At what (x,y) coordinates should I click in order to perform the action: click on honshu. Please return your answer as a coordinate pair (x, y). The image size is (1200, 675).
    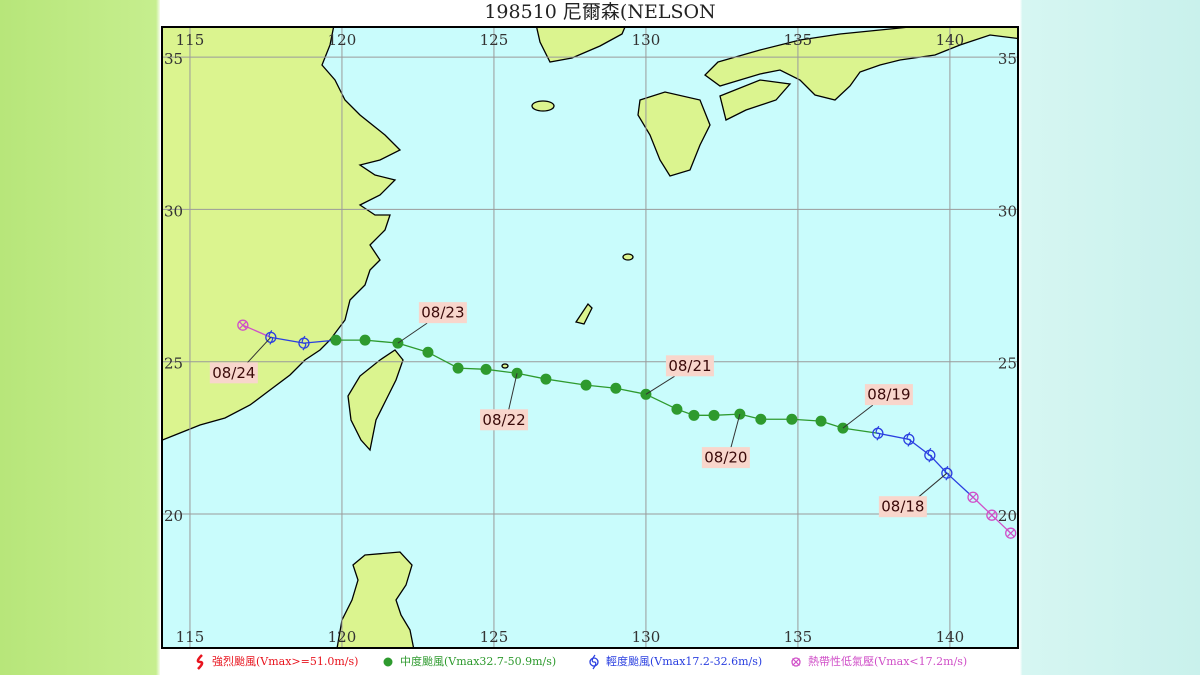
    Looking at the image, I should click on (861, 64).